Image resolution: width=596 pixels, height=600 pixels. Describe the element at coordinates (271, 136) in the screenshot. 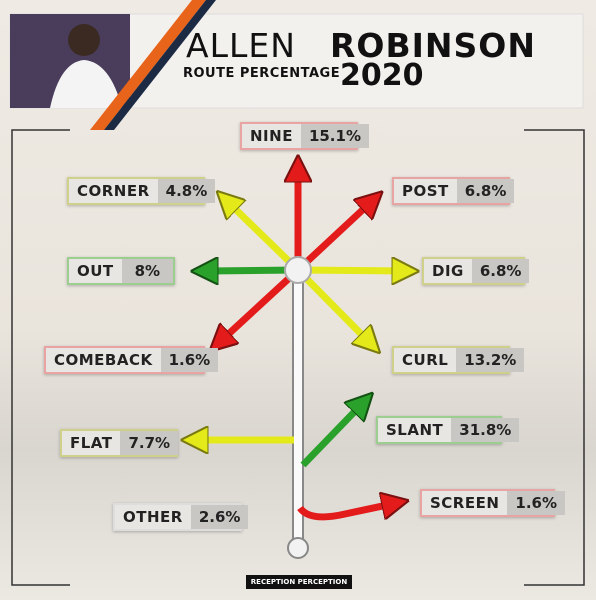

I see `route-name: NINE` at that location.